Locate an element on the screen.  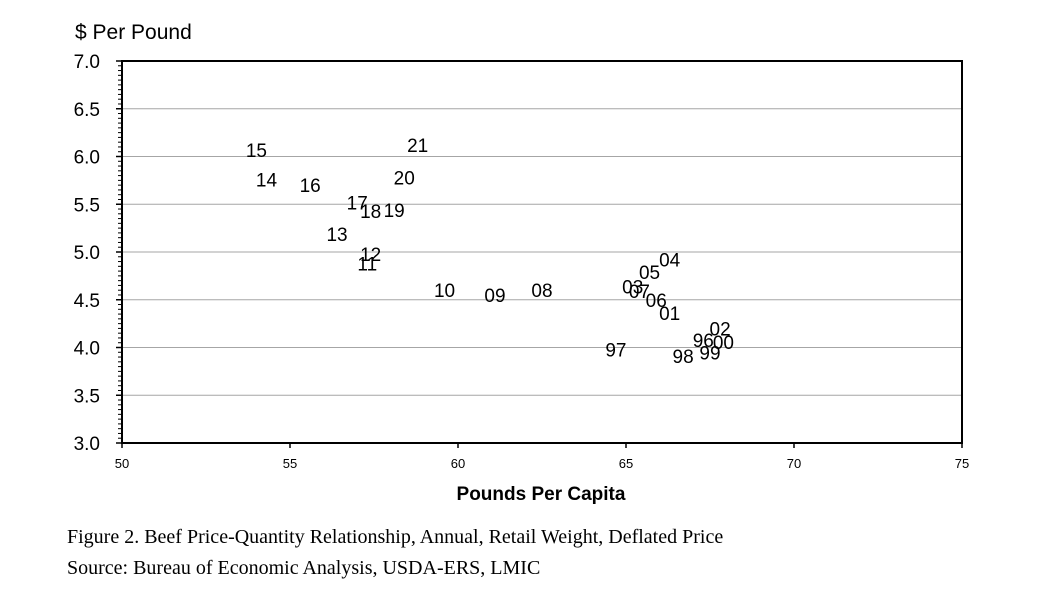
x-axis-title: Pounds Per Capita is located at coordinates (541, 494).